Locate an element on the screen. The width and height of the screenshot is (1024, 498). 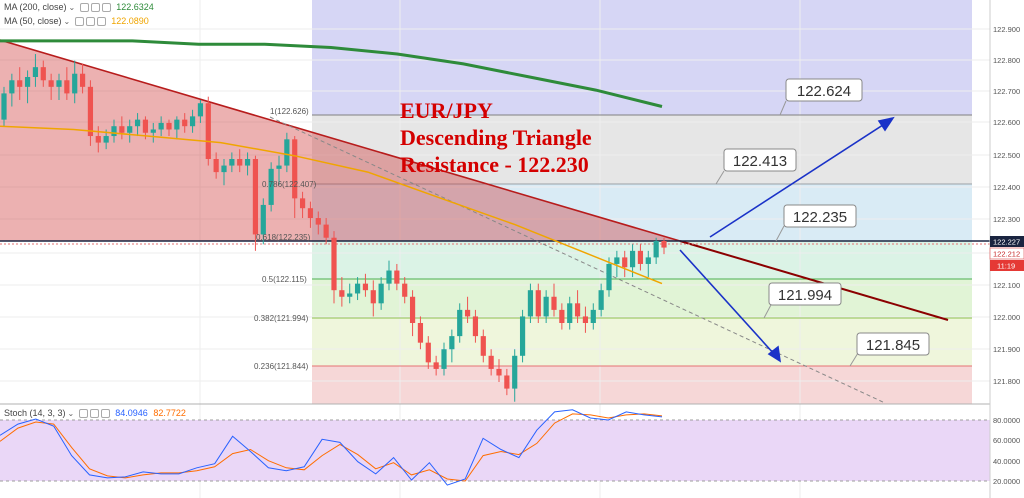
price-tick: 122.900 is located at coordinates (1006, 29).